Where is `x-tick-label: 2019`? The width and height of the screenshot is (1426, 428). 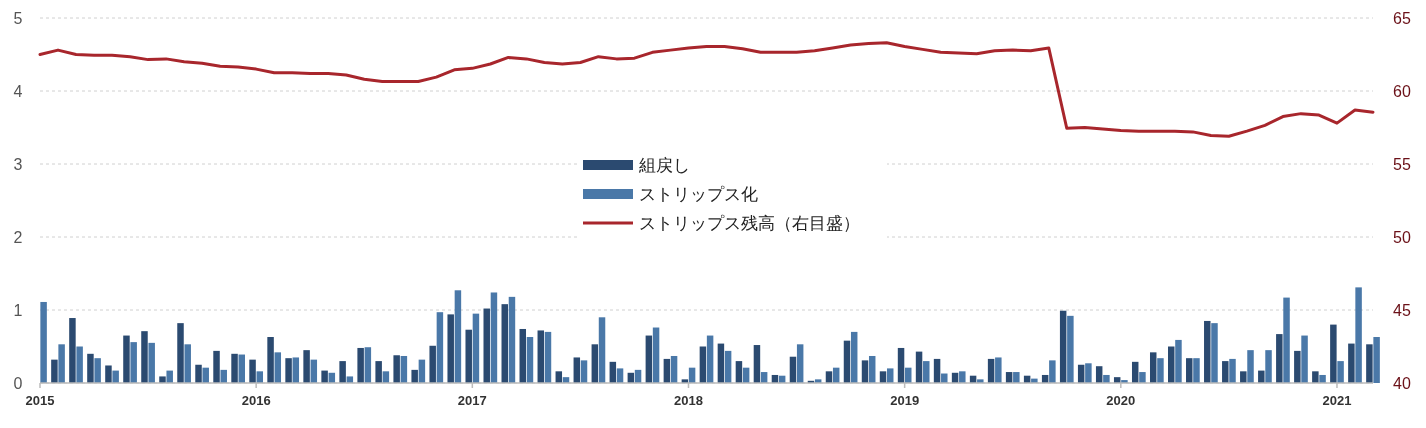 x-tick-label: 2019 is located at coordinates (905, 400).